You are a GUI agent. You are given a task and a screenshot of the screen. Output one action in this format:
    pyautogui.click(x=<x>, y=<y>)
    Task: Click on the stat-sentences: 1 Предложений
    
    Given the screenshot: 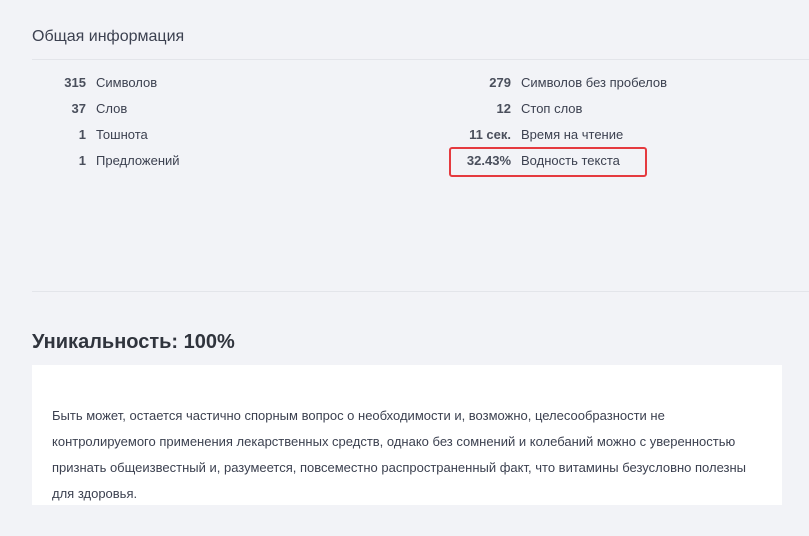 What is the action you would take?
    pyautogui.click(x=106, y=160)
    